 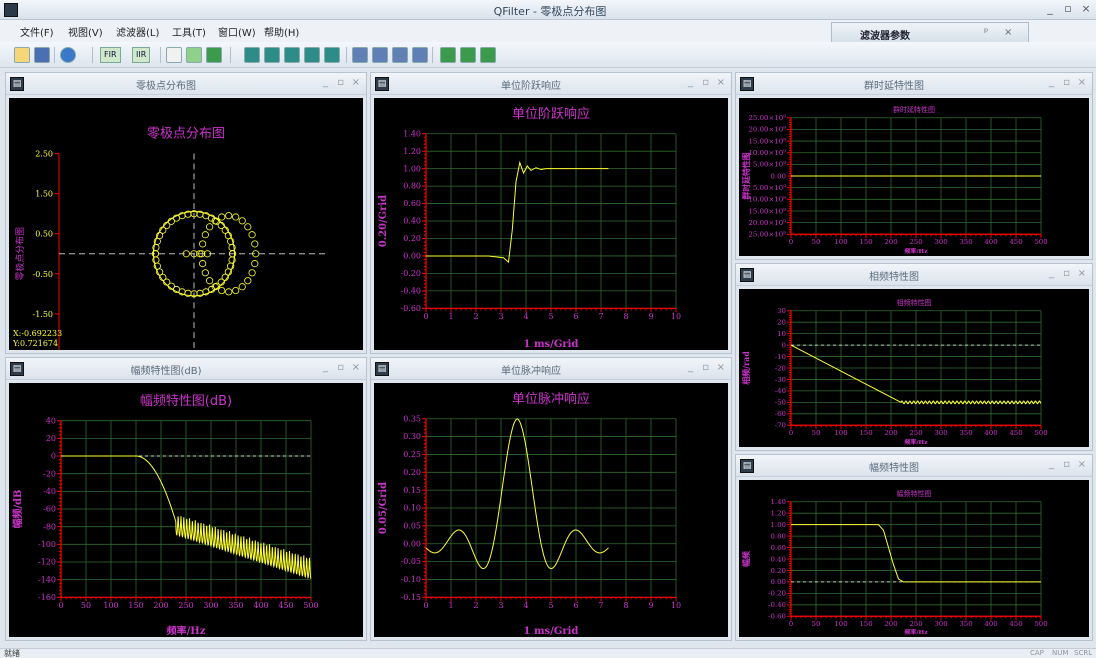 I want to click on x-tick-label: 5, so click(x=550, y=316).